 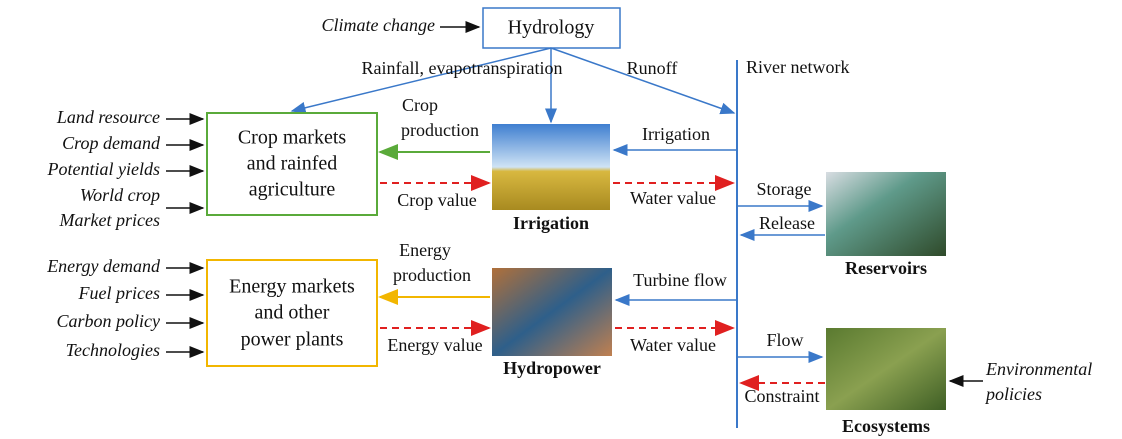 I want to click on input: Fuel prices, so click(x=119, y=293).